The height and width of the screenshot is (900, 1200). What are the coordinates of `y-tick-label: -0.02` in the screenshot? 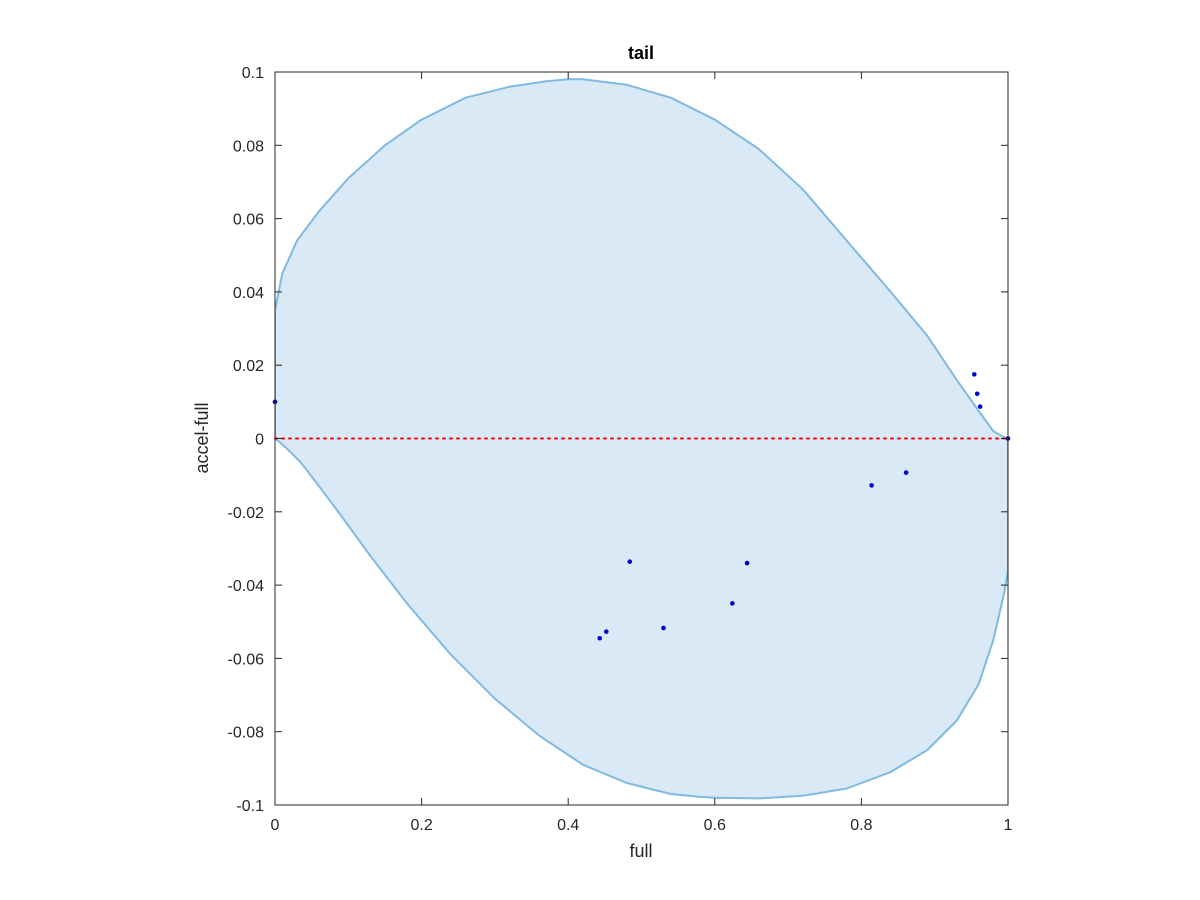 It's located at (246, 513).